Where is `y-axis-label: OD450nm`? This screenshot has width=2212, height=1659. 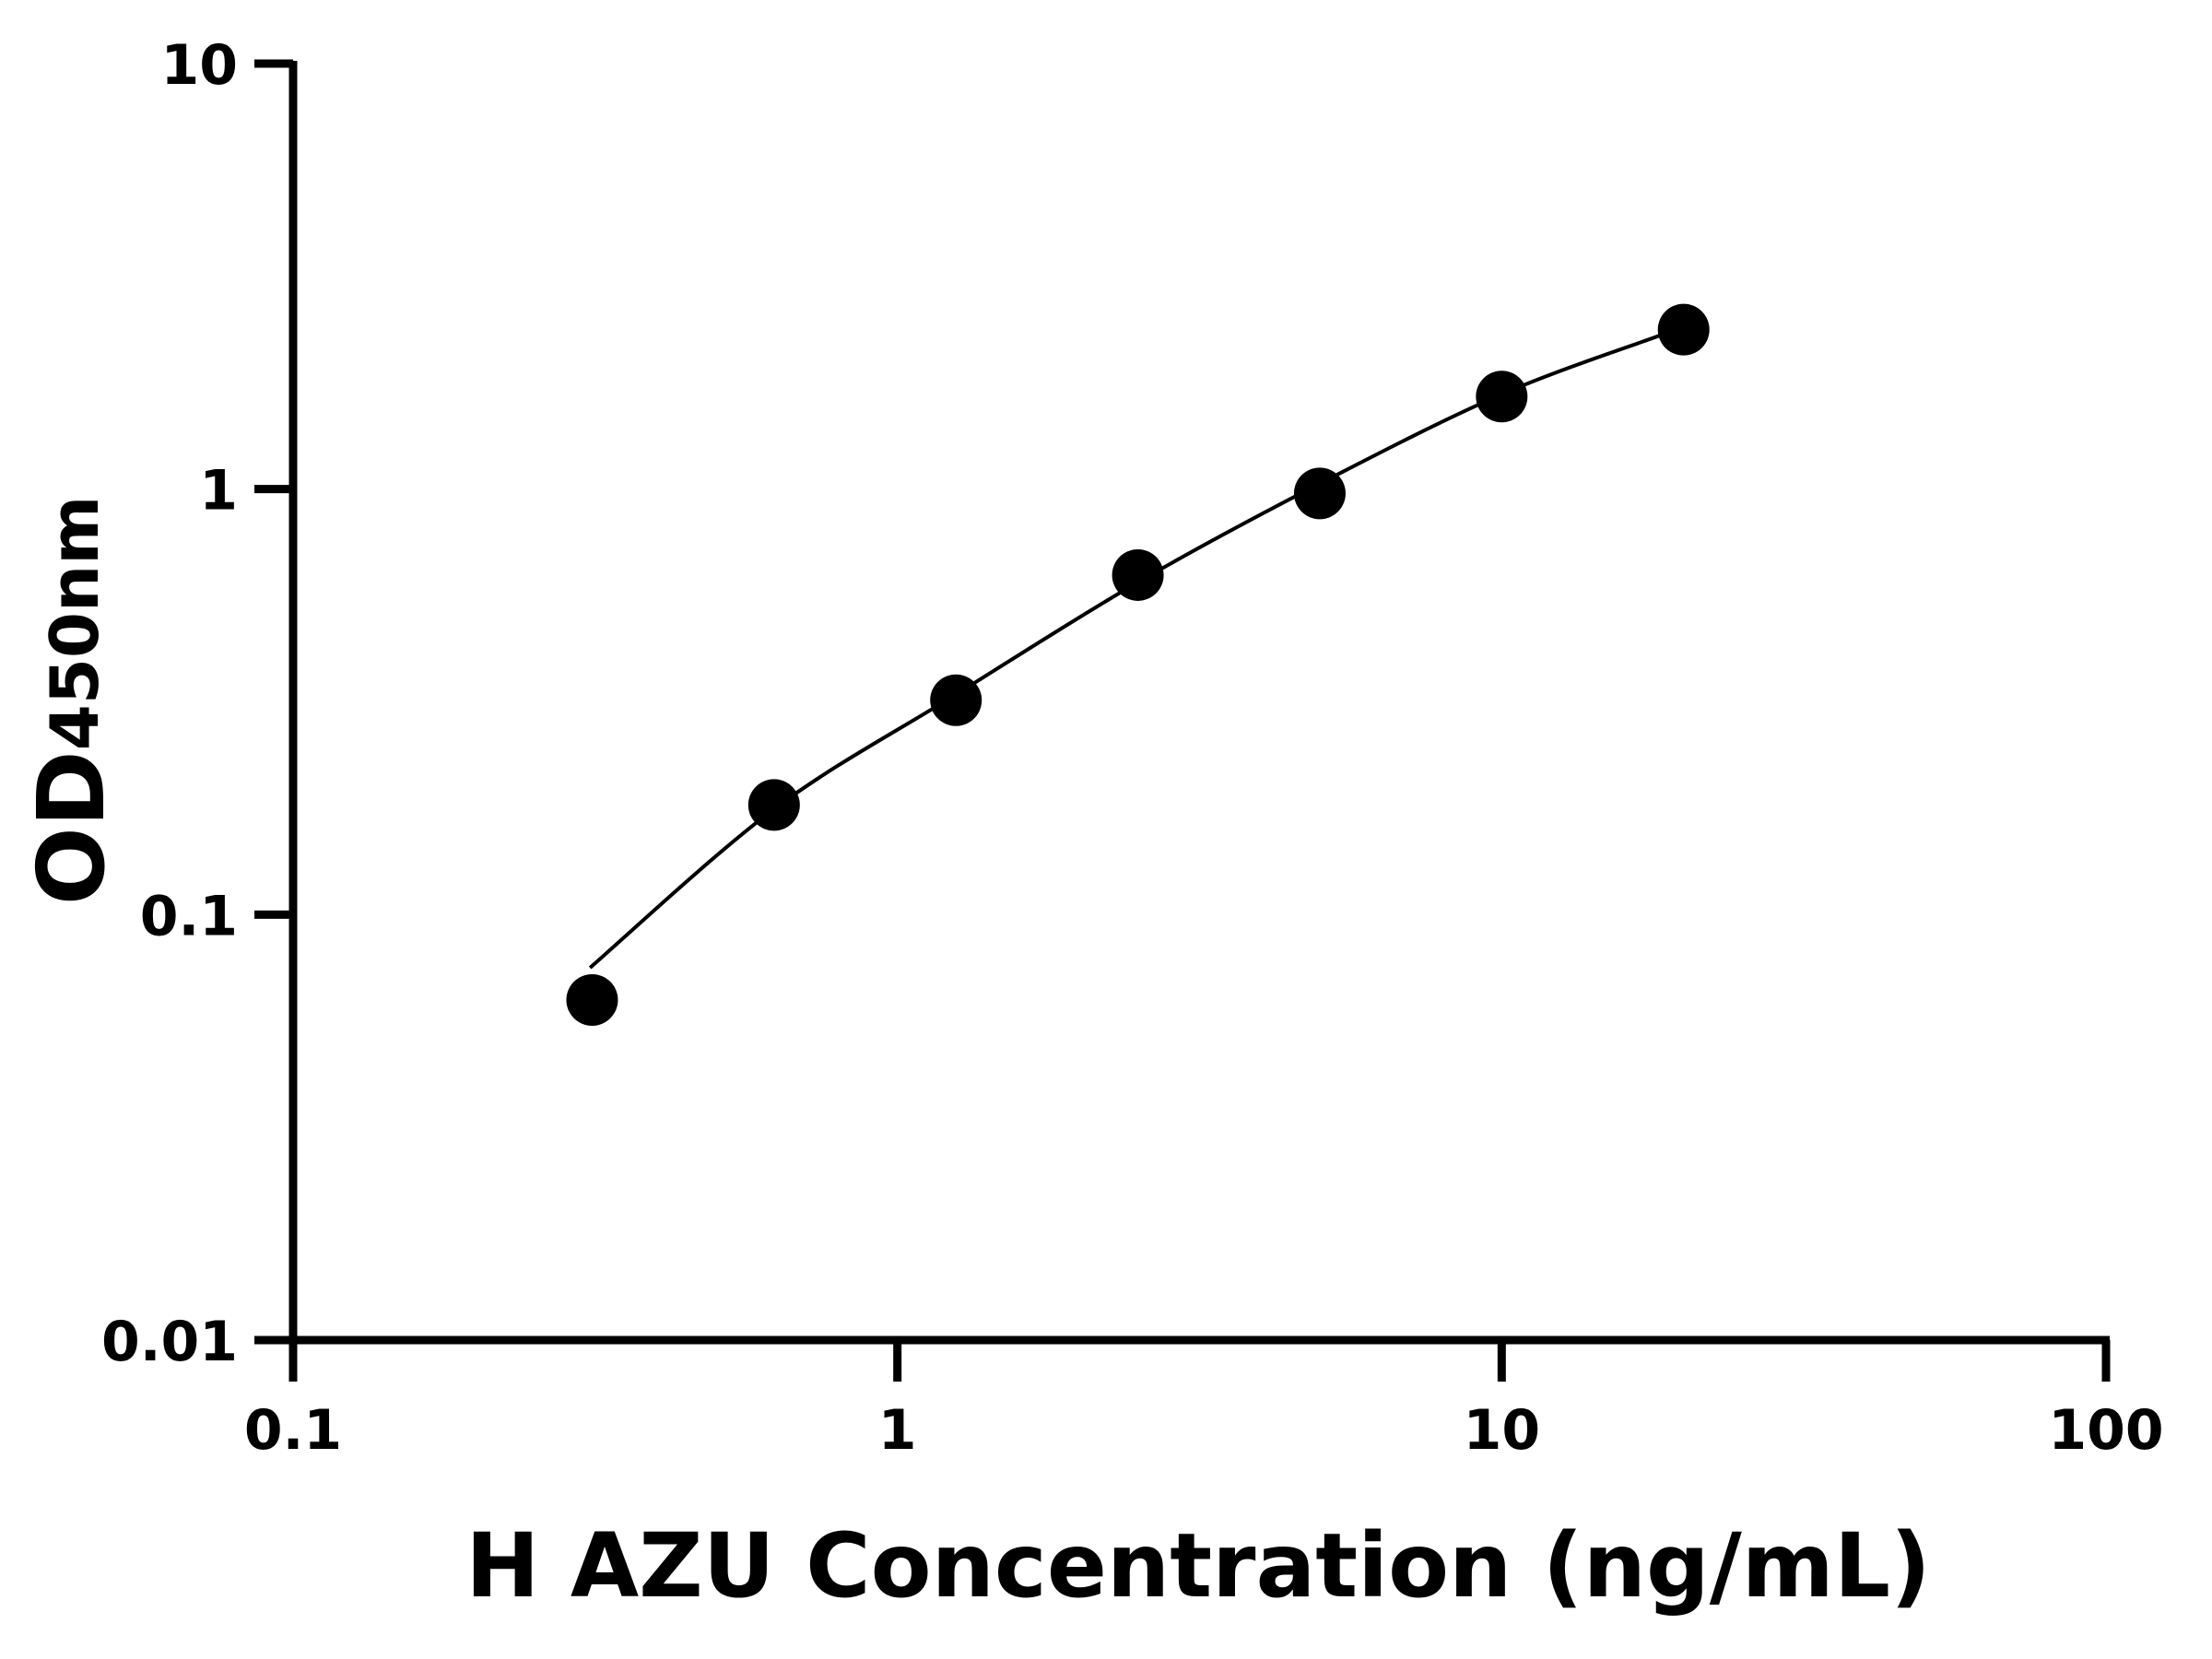
y-axis-label: OD450nm is located at coordinates (71, 701).